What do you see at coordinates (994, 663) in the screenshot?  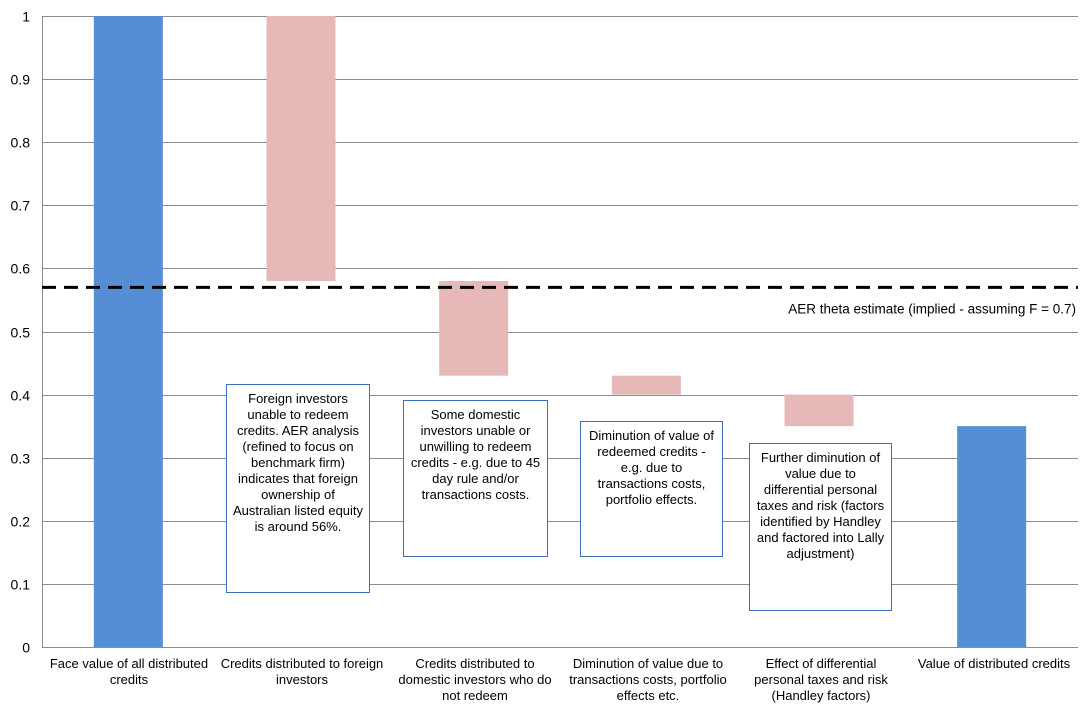 I see `x-tick-label-value: Value of distributed credits` at bounding box center [994, 663].